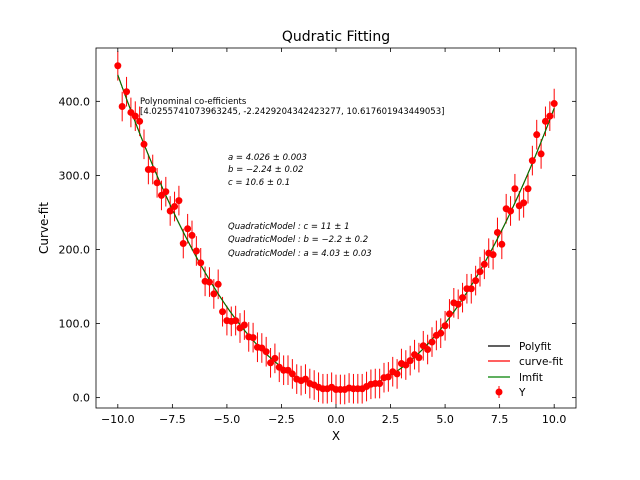  What do you see at coordinates (267, 158) in the screenshot?
I see `annotation-param-a: a = 4.026 ± 0.003` at bounding box center [267, 158].